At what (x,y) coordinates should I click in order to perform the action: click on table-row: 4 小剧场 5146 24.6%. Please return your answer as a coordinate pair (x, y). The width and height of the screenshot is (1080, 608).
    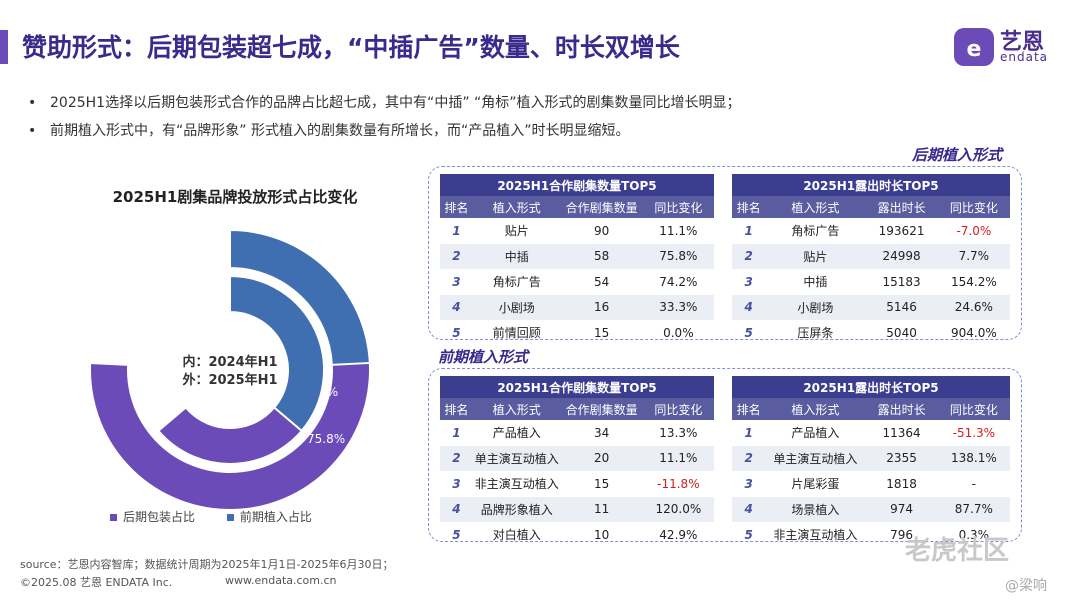
    Looking at the image, I should click on (871, 307).